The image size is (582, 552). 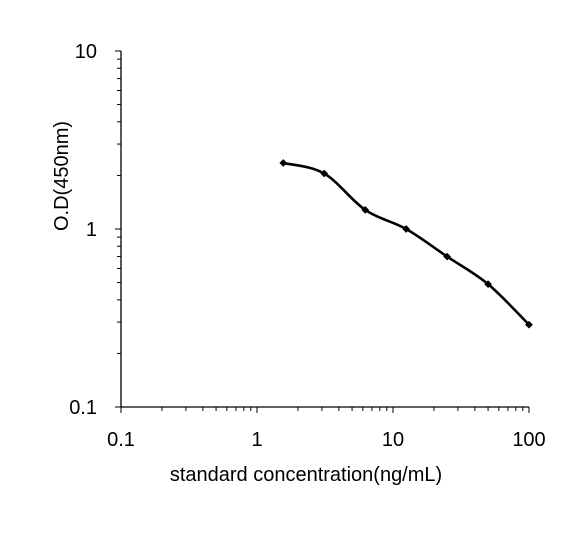 What do you see at coordinates (393, 440) in the screenshot?
I see `x-tick-label: 10` at bounding box center [393, 440].